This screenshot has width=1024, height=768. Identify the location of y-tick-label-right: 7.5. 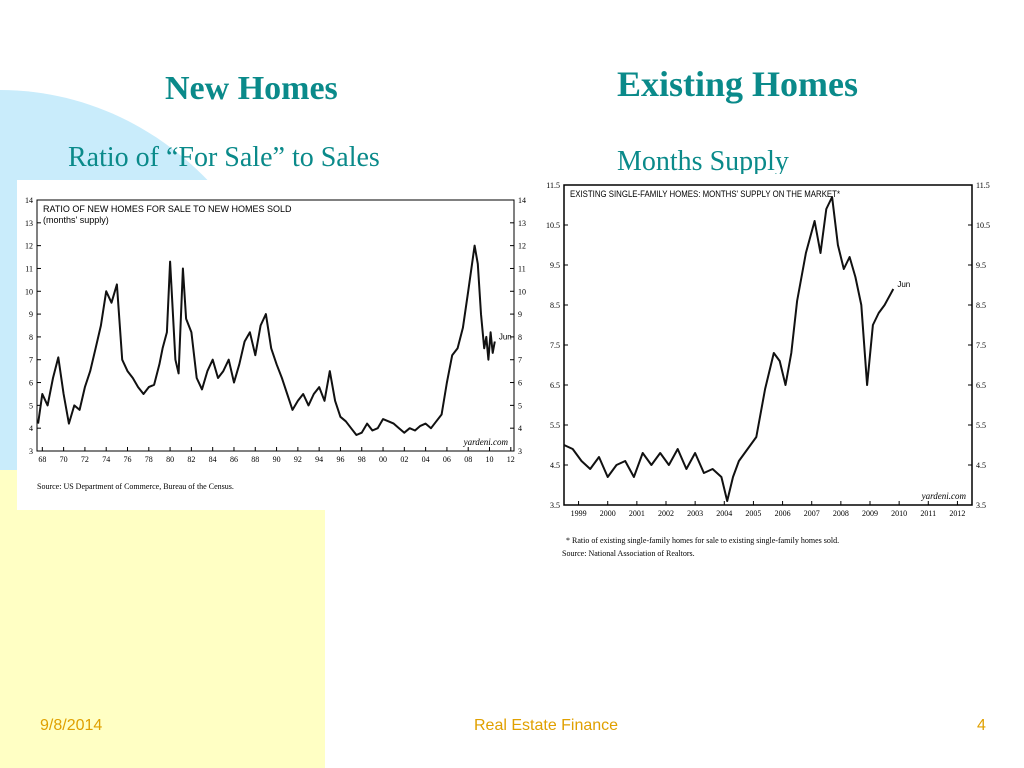
(981, 345).